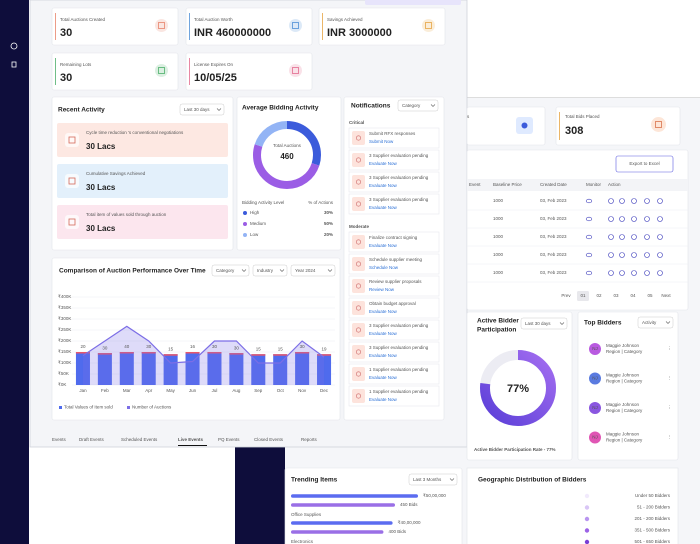 The height and width of the screenshot is (544, 700). I want to click on notification-icon, so click(358, 204).